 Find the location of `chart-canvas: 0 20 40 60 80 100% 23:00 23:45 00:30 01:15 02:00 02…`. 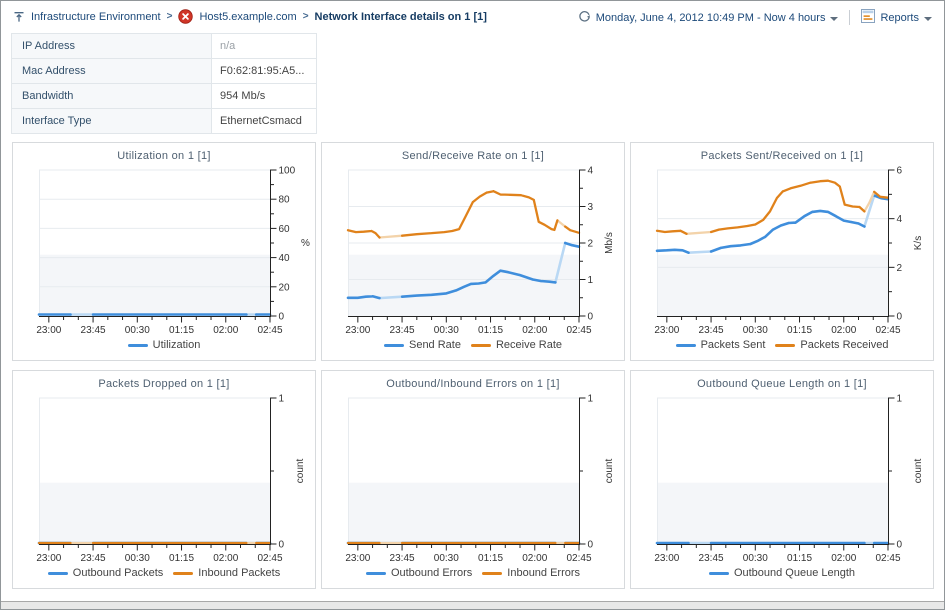

chart-canvas: 0 20 40 60 80 100% 23:00 23:45 00:30 01:15 02:00 02… is located at coordinates (173, 251).